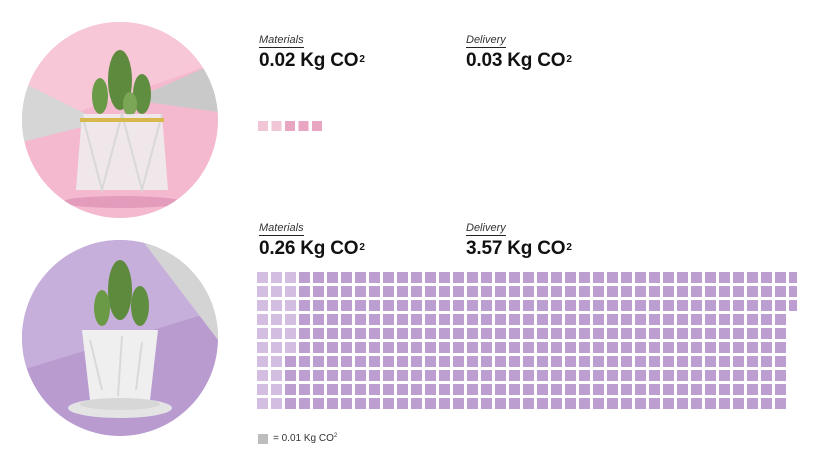  What do you see at coordinates (297, 438) in the screenshot?
I see `legend: = 0.01 Kg CO2` at bounding box center [297, 438].